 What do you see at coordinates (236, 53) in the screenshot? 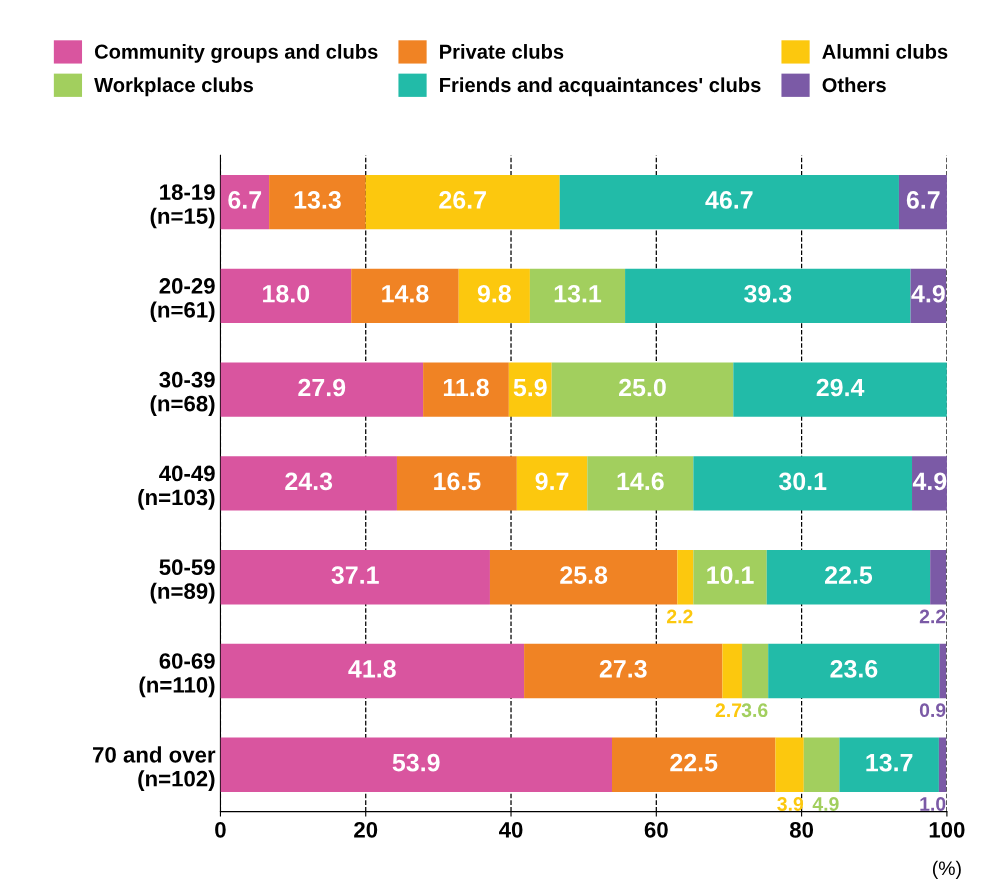
I see `legend-label: Community groups and clubs` at bounding box center [236, 53].